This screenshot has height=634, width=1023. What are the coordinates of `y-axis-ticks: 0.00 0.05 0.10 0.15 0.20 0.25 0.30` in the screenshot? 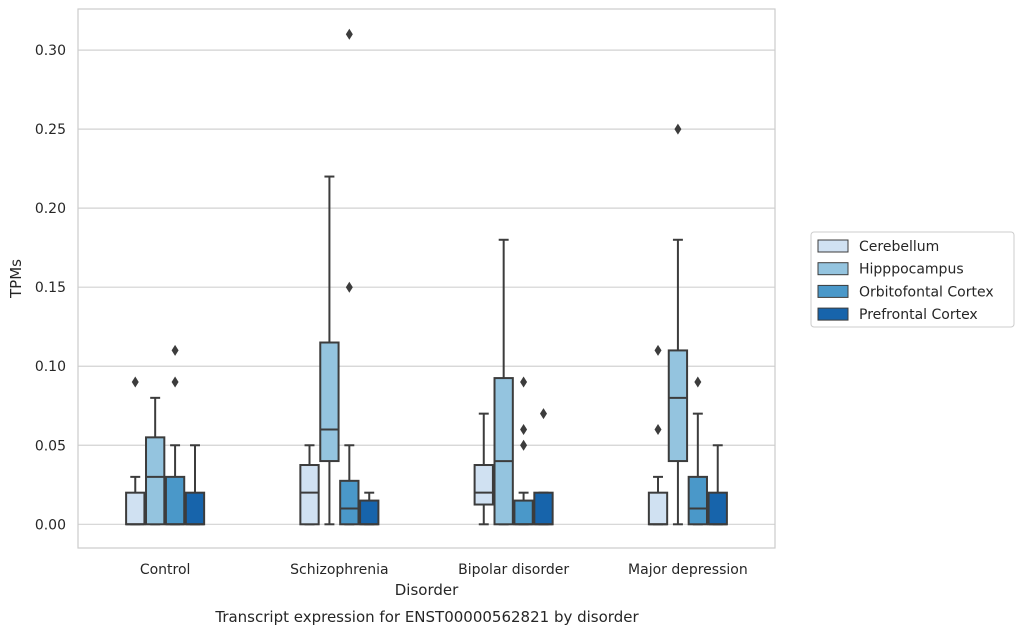 It's located at (50, 288).